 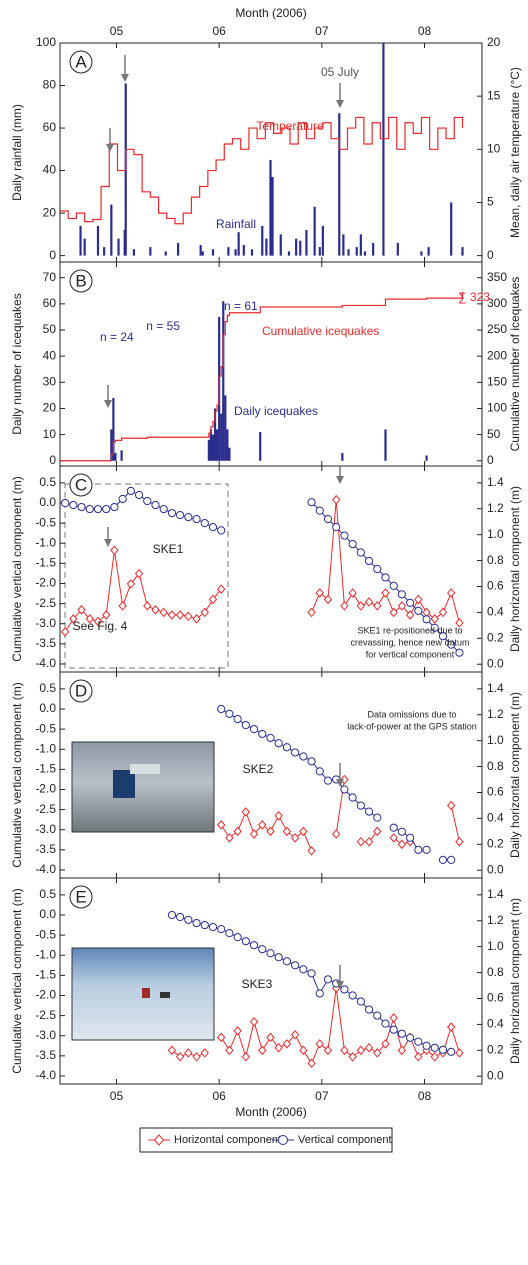 What do you see at coordinates (322, 1096) in the screenshot?
I see `x-tick-label: 07` at bounding box center [322, 1096].